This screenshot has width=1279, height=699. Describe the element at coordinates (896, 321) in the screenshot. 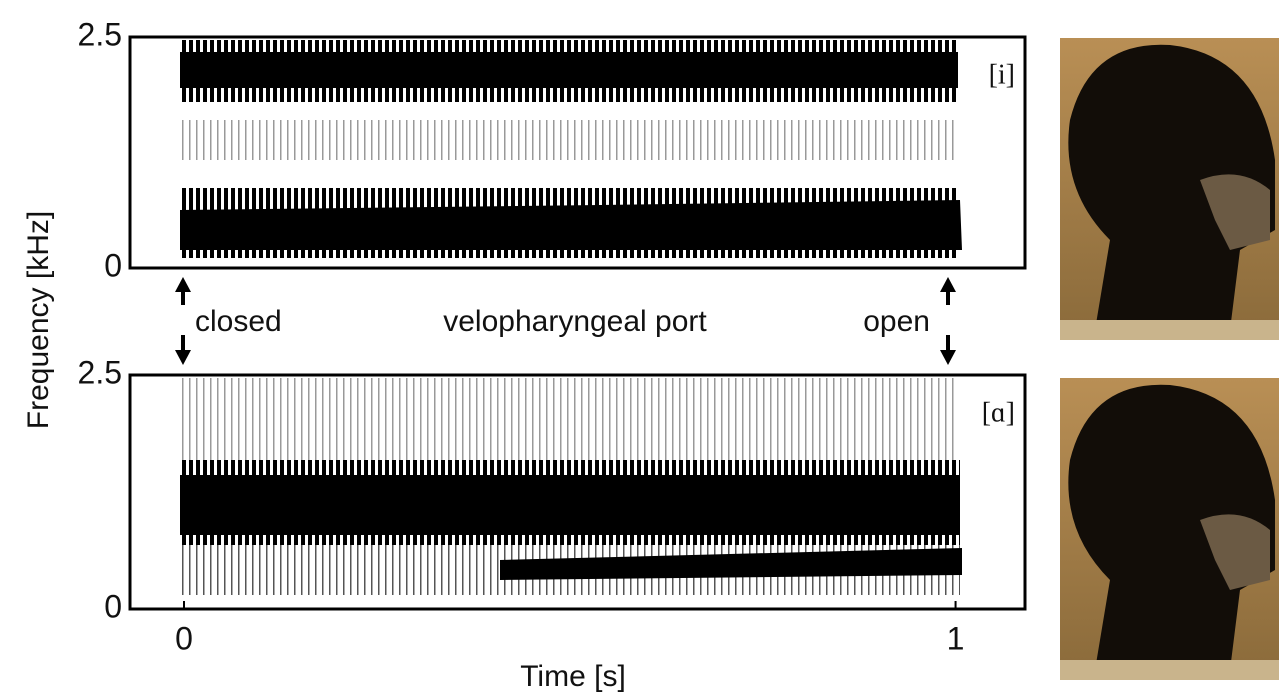

I see `annotation: open` at that location.